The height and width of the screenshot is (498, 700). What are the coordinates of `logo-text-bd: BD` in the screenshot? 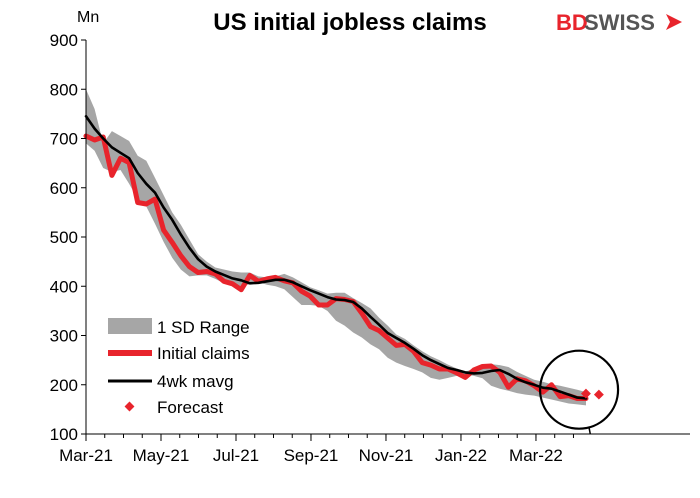 It's located at (572, 22).